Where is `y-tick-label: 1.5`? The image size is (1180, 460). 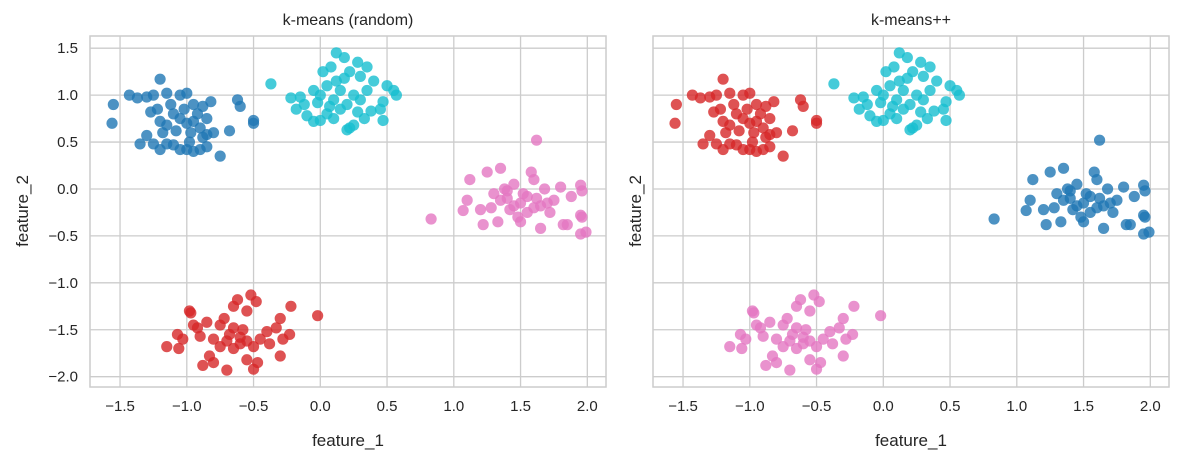 y-tick-label: 1.5 is located at coordinates (67, 48).